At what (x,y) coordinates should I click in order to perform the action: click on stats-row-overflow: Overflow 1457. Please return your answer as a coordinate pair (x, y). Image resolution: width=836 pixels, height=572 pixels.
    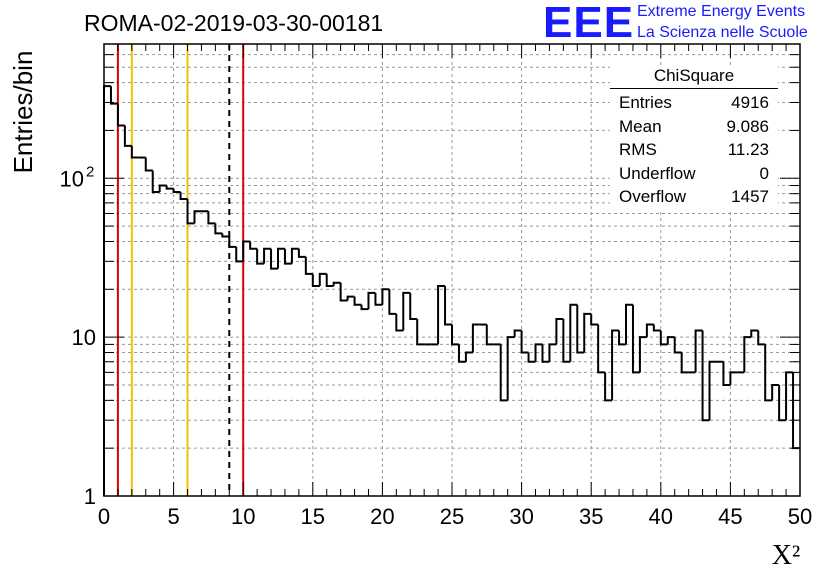
    Looking at the image, I should click on (694, 199).